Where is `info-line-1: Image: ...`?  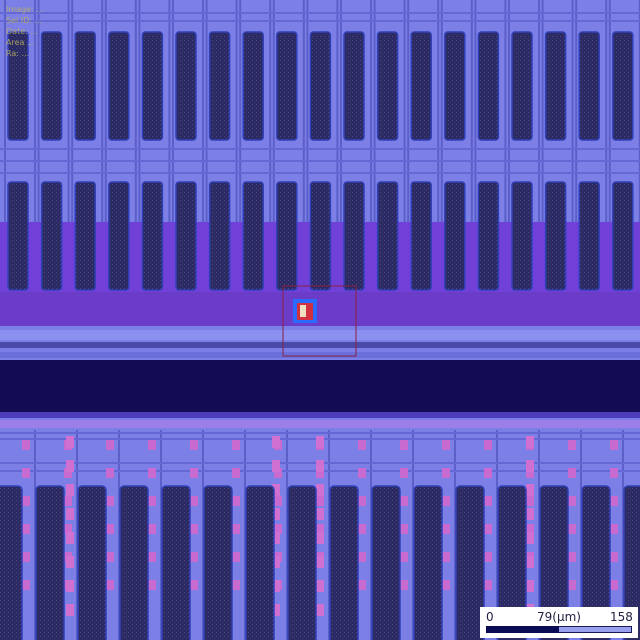
info-line-1: Image: ... is located at coordinates (25, 9).